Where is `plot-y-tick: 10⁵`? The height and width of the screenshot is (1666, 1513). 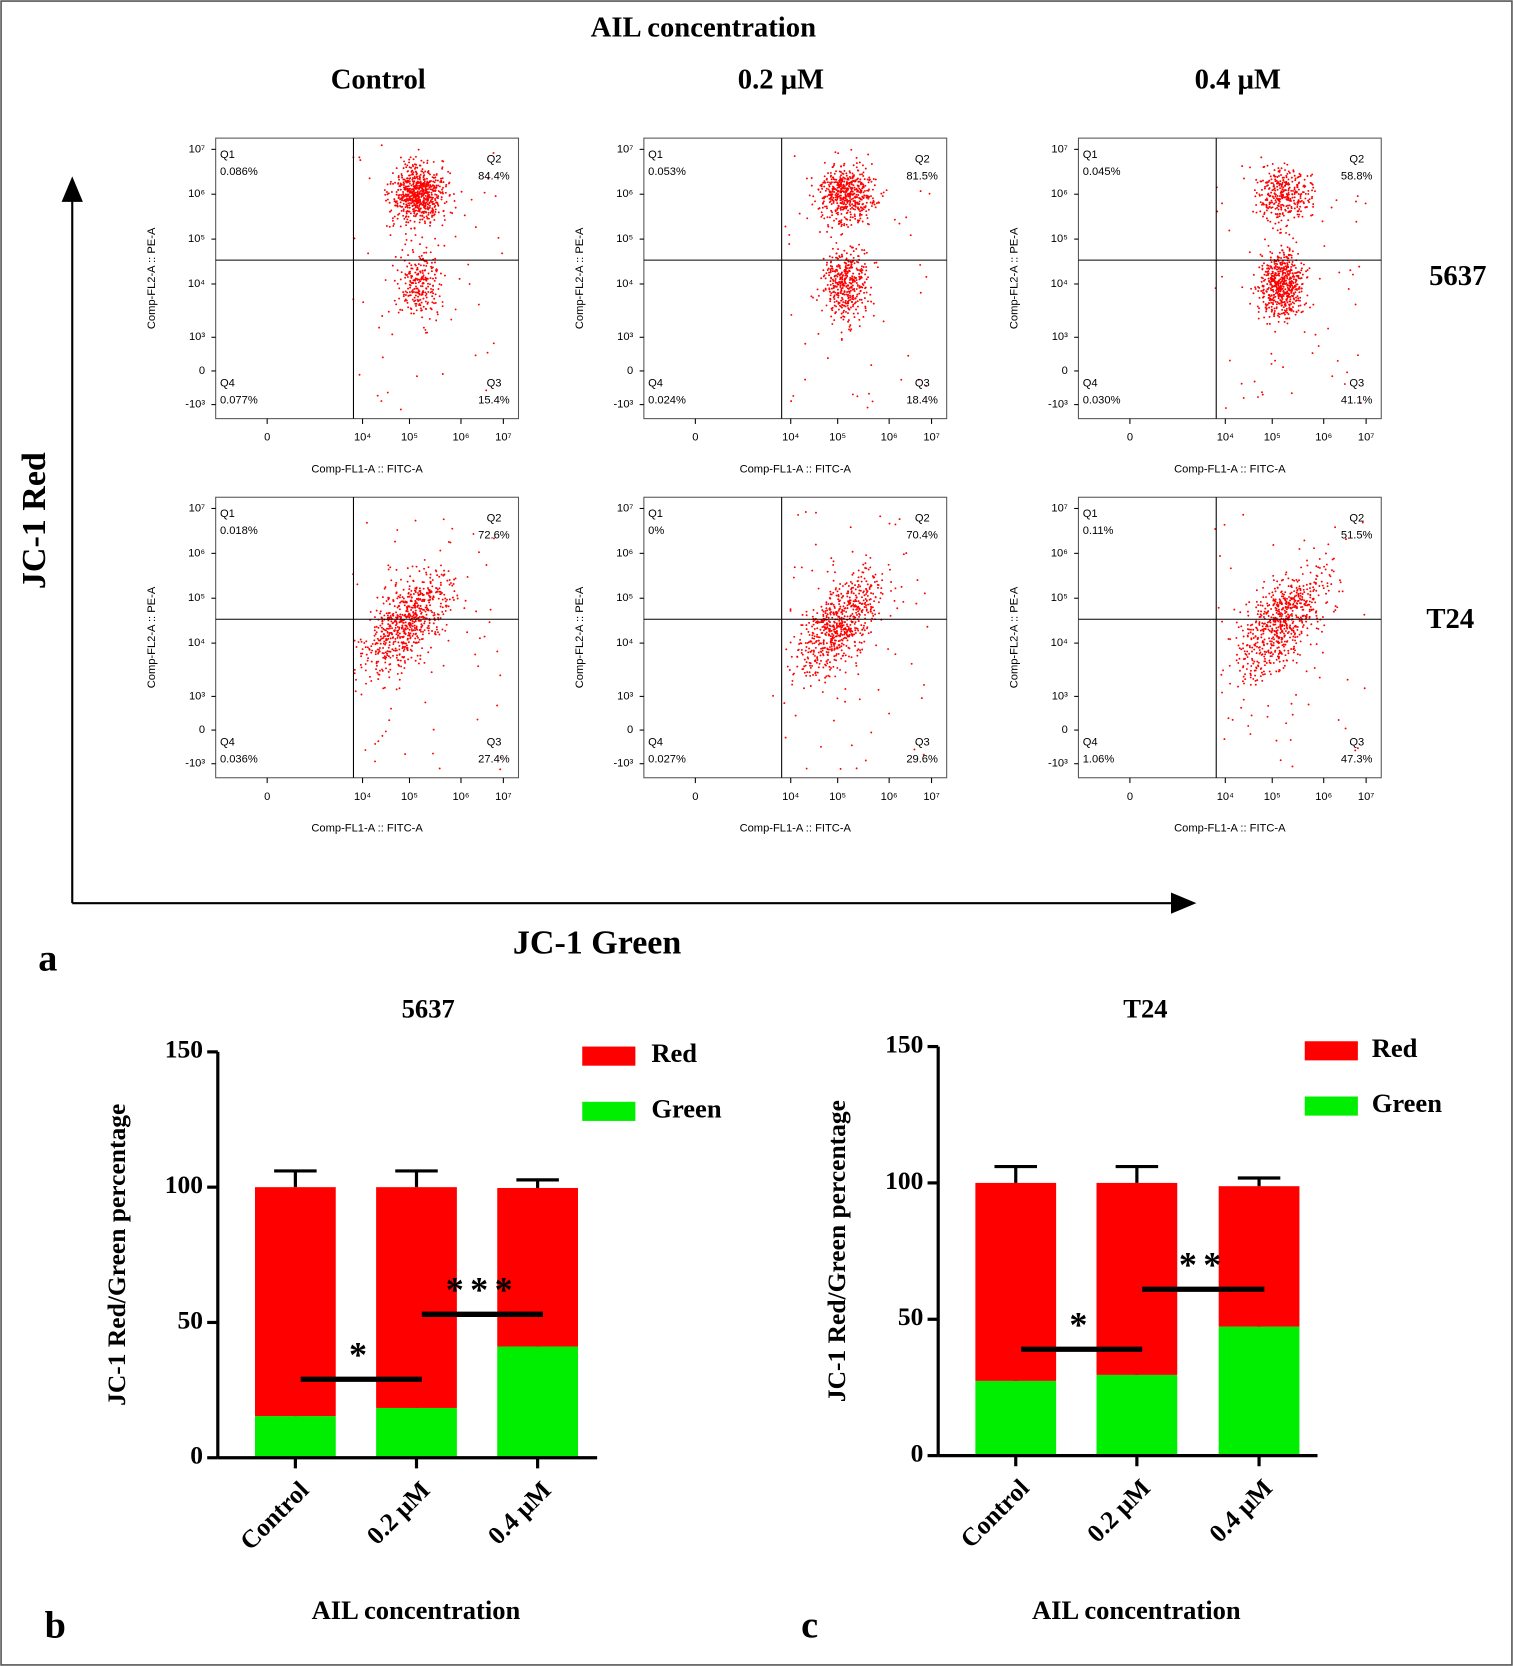 plot-y-tick: 10⁵ is located at coordinates (624, 239).